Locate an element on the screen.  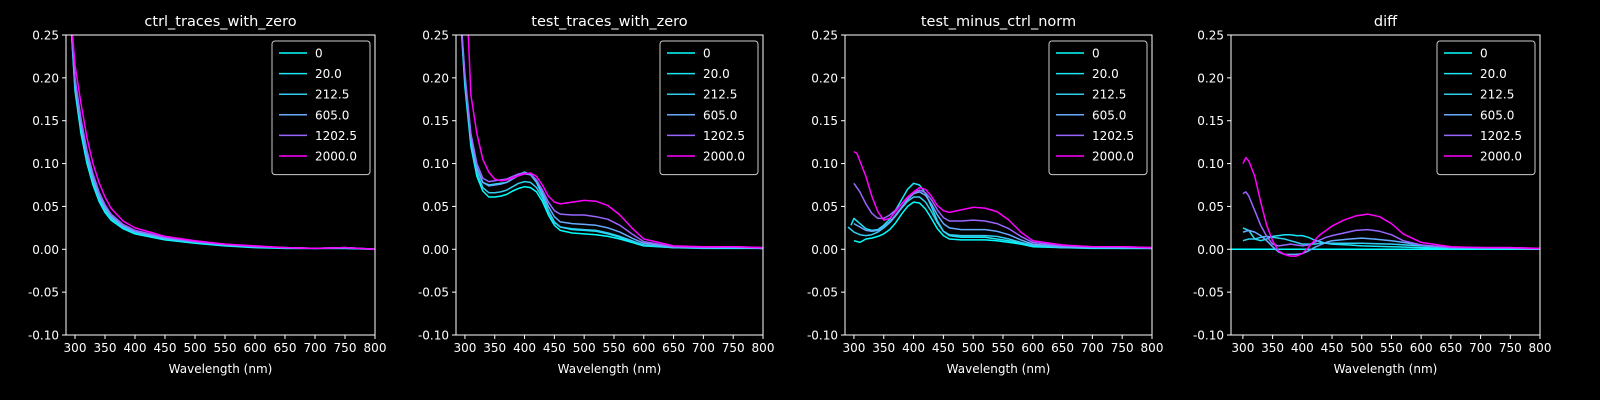
x-tick-label: 450 is located at coordinates (554, 348).